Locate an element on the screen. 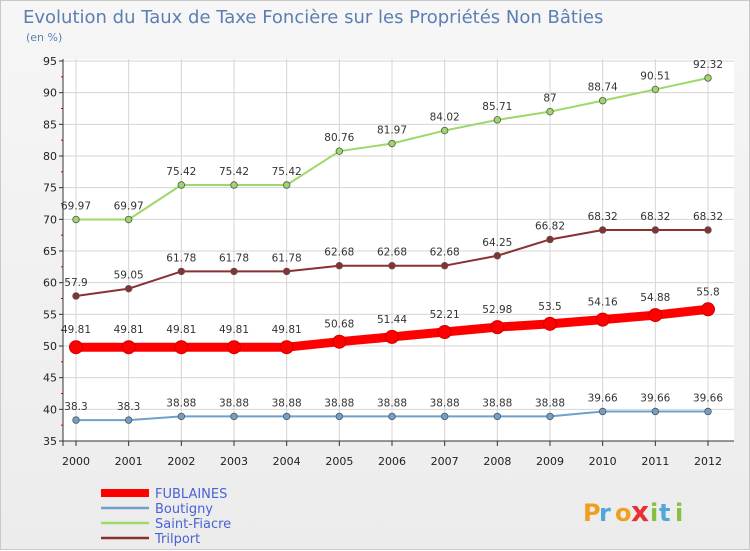 The width and height of the screenshot is (750, 551). data-label-saint-fiacre: 69.97 is located at coordinates (129, 207).